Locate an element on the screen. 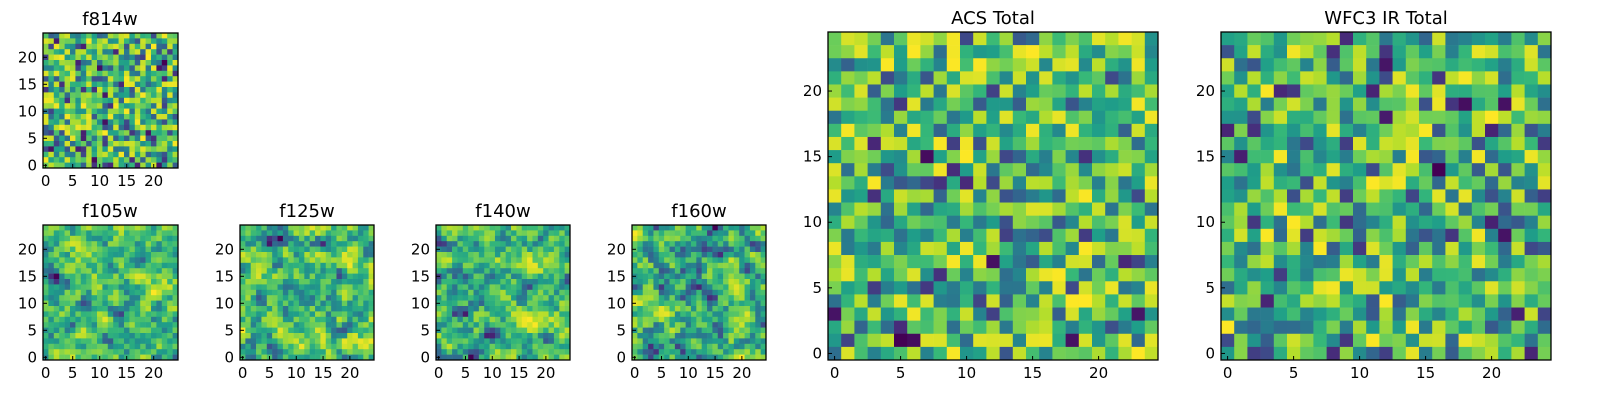  x-tick-label: 15 is located at coordinates (126, 181).